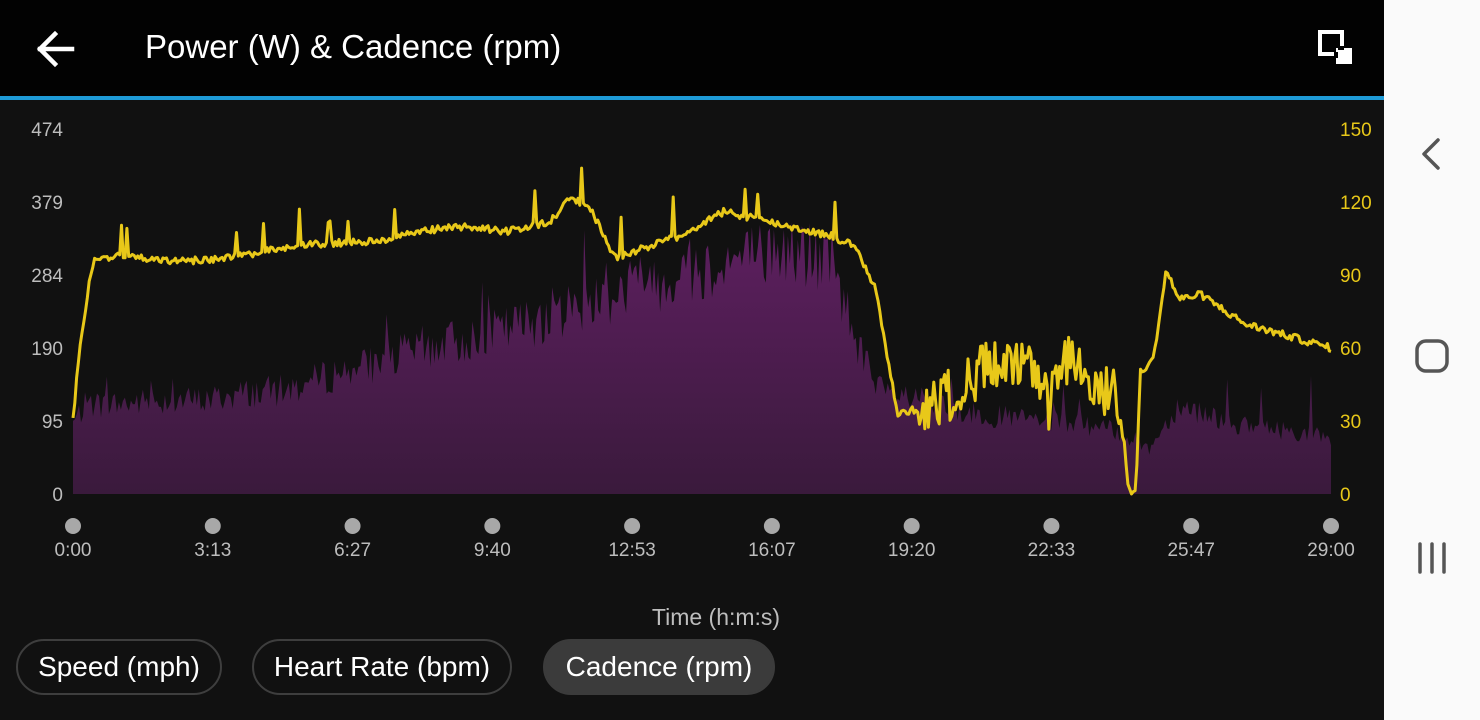  What do you see at coordinates (212, 550) in the screenshot?
I see `x-tick-label: 3:13` at bounding box center [212, 550].